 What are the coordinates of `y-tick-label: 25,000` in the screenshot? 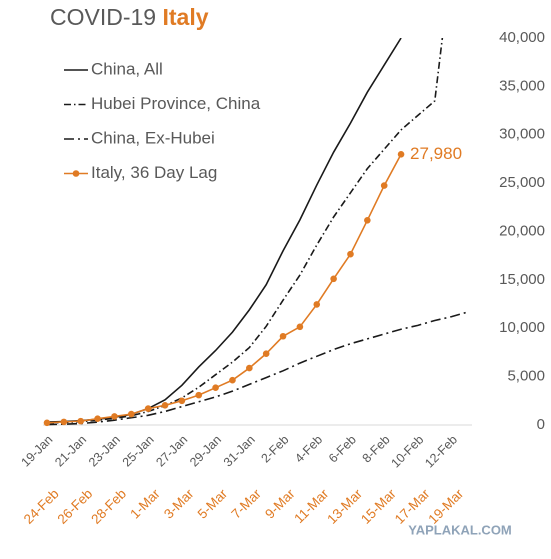 It's located at (522, 182).